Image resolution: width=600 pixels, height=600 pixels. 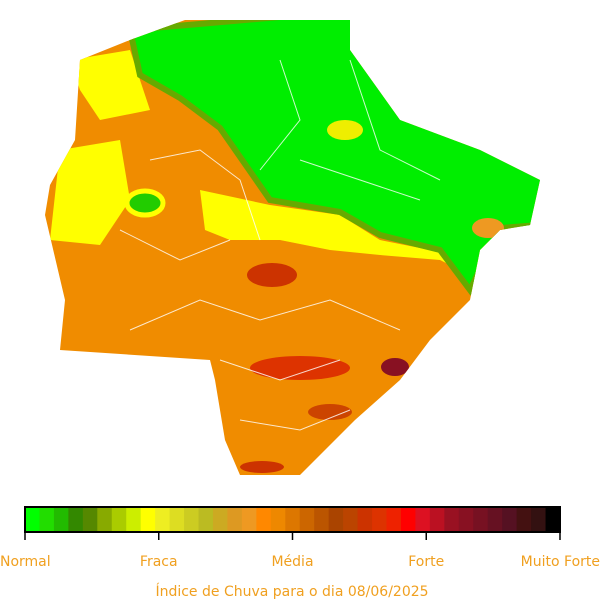 I want to click on colorbar, so click(x=293, y=519).